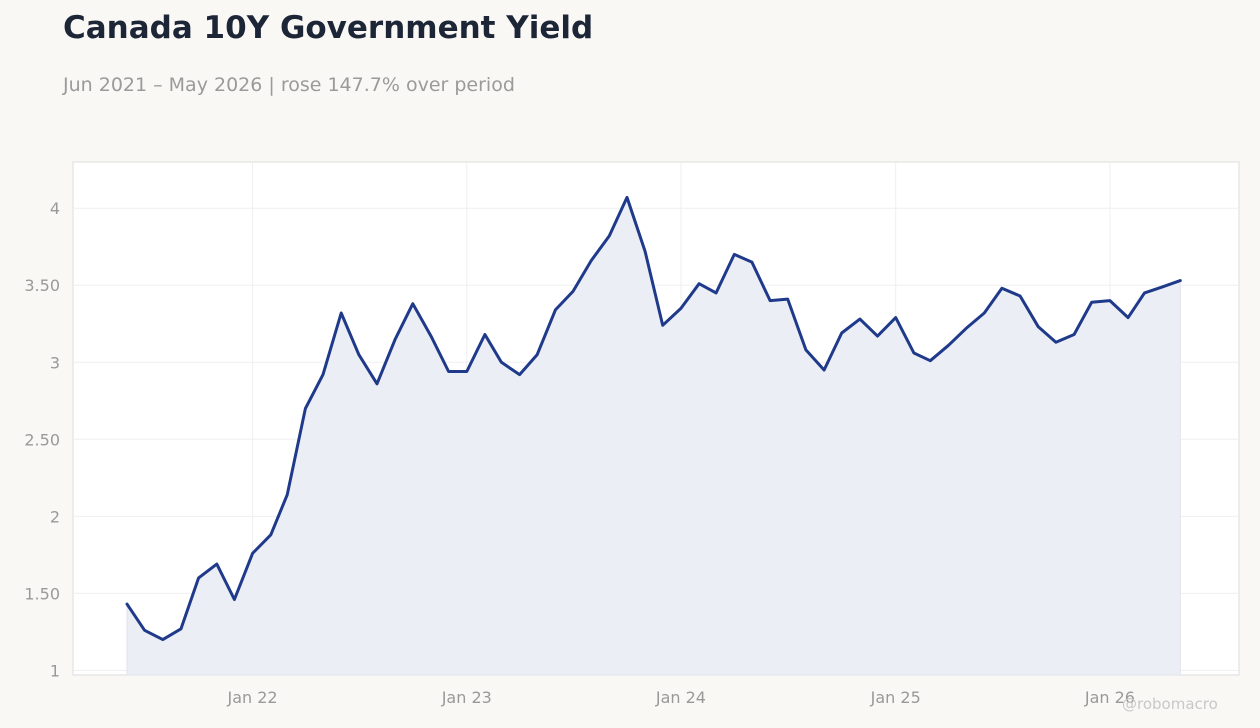 This screenshot has height=728, width=1260. Describe the element at coordinates (328, 28) in the screenshot. I see `chart-title: Canada 10Y Government Yield` at that location.